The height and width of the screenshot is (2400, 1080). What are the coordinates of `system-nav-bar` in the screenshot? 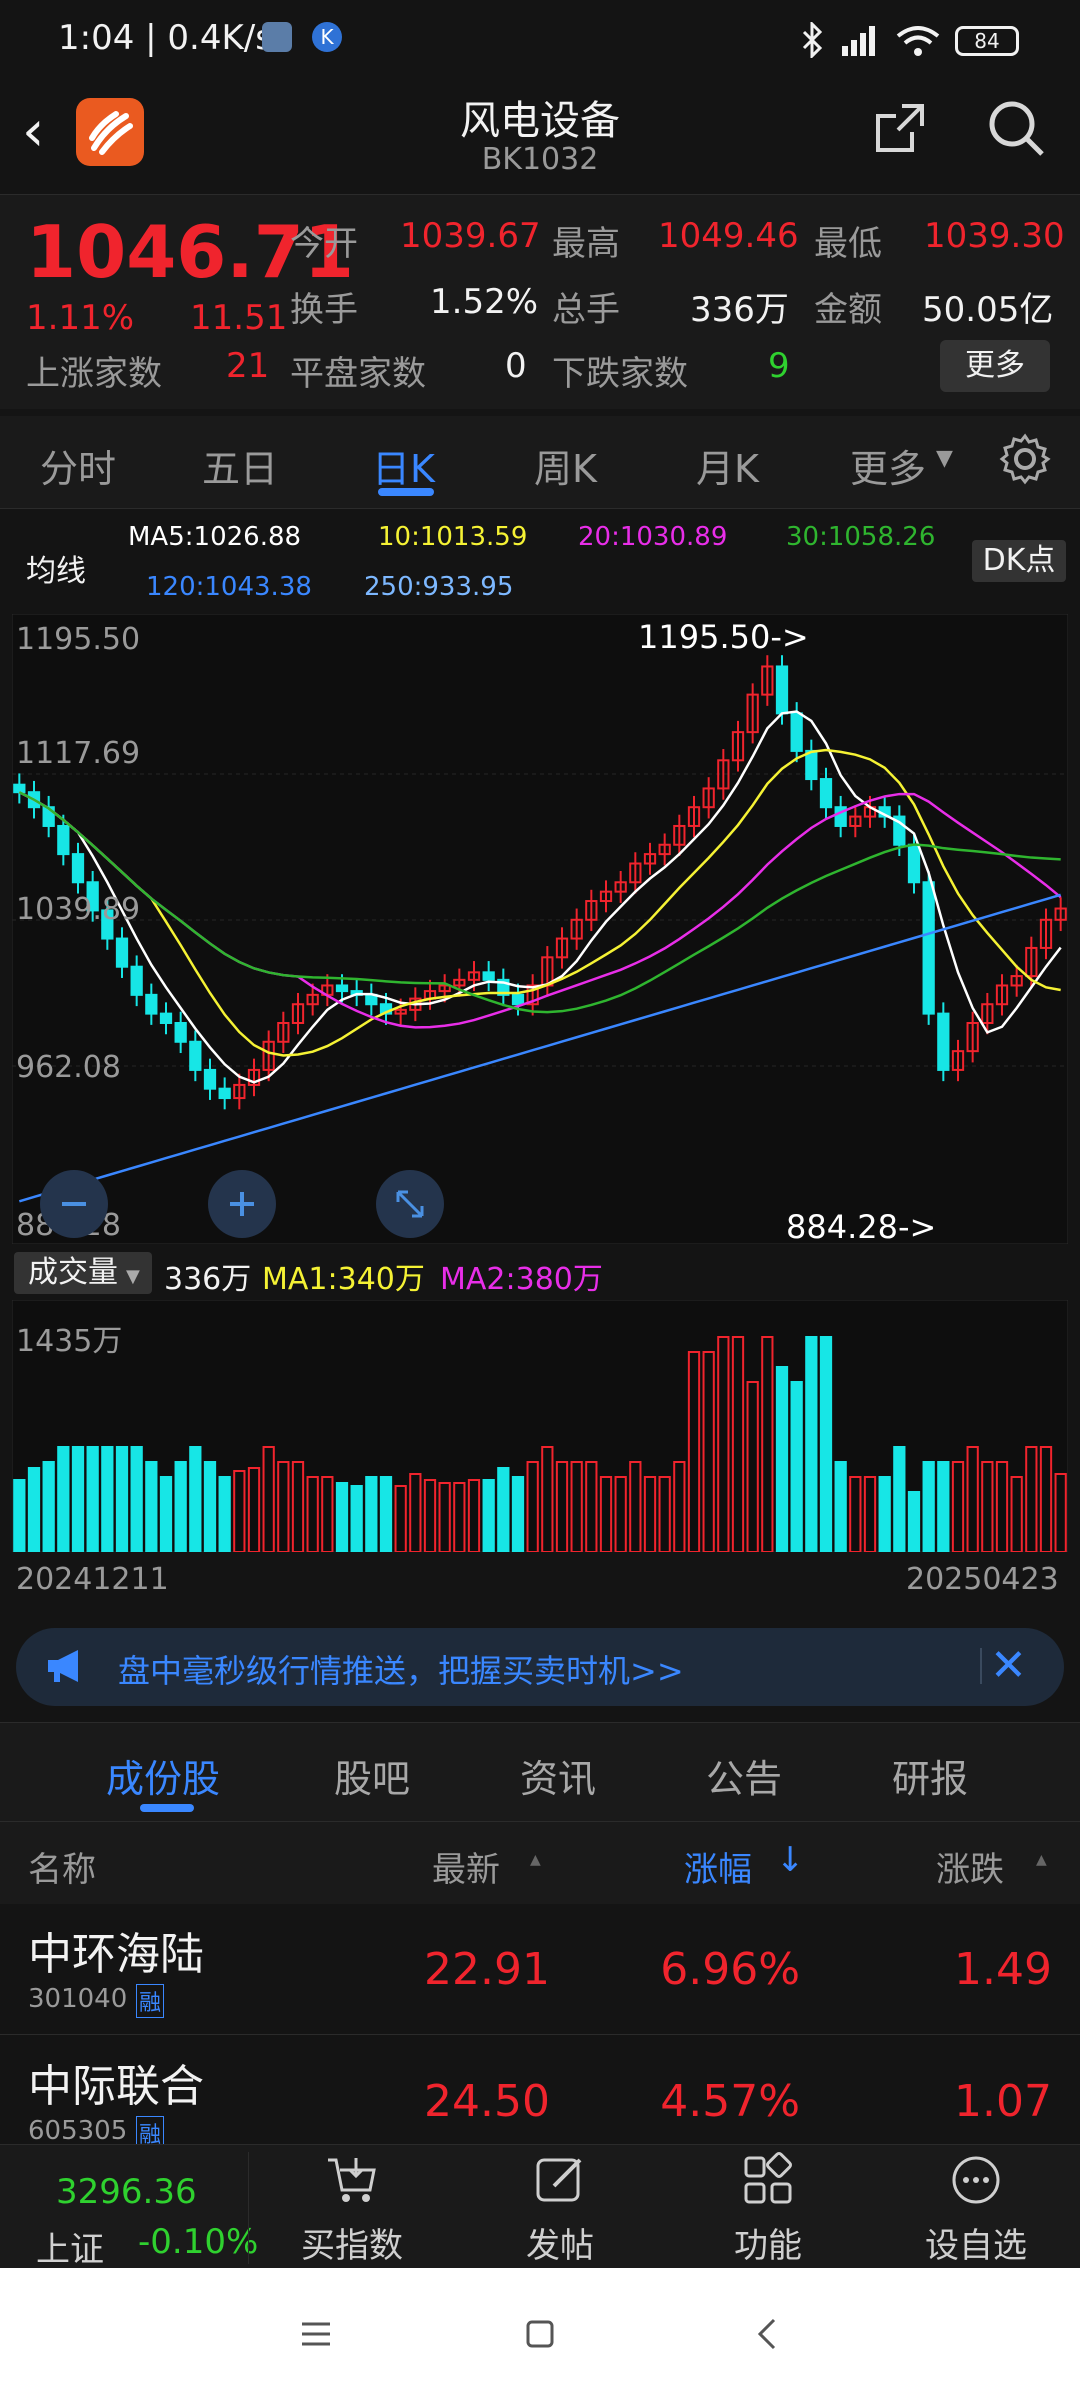 It's located at (540, 2334).